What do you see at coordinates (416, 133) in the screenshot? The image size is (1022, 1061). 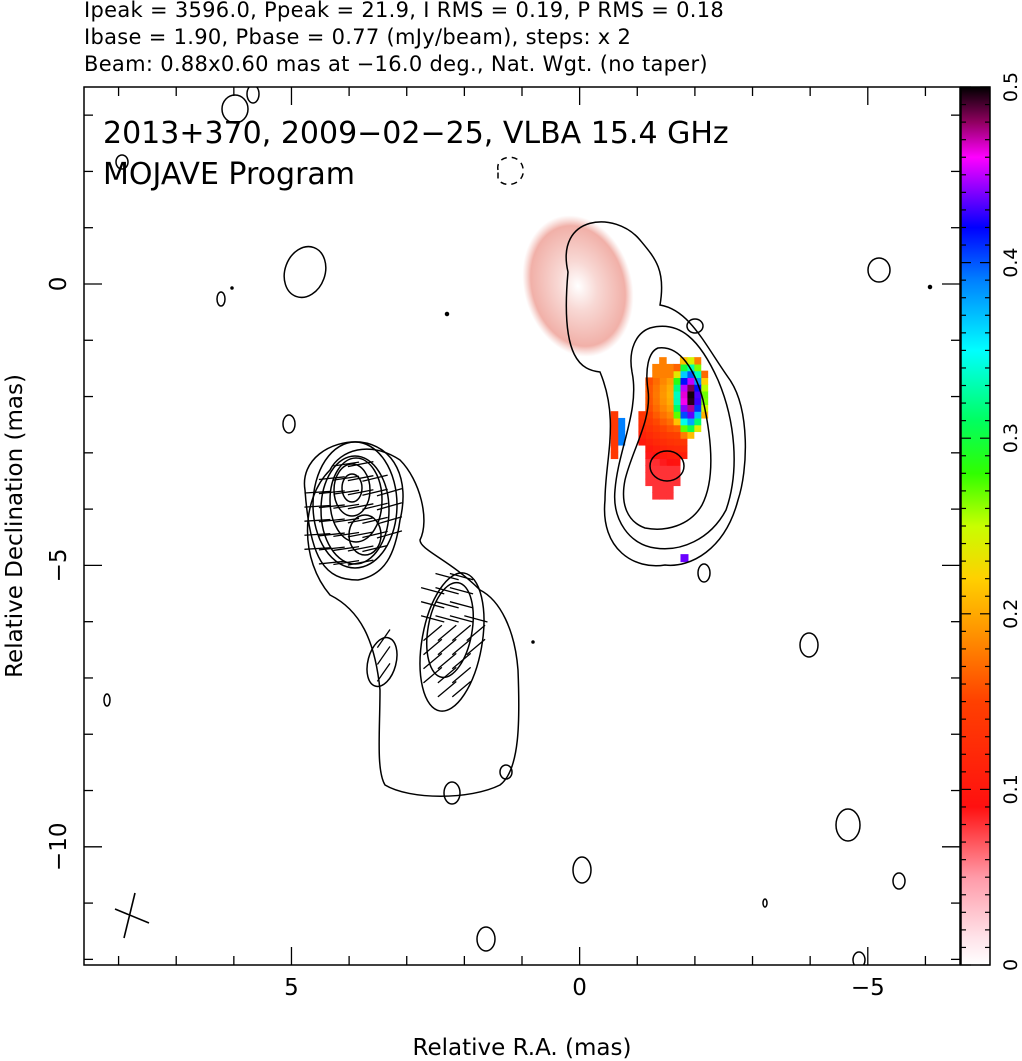 I see `source-title: 2013+370, 2009−02−25, VLBA 15.4 GHz` at bounding box center [416, 133].